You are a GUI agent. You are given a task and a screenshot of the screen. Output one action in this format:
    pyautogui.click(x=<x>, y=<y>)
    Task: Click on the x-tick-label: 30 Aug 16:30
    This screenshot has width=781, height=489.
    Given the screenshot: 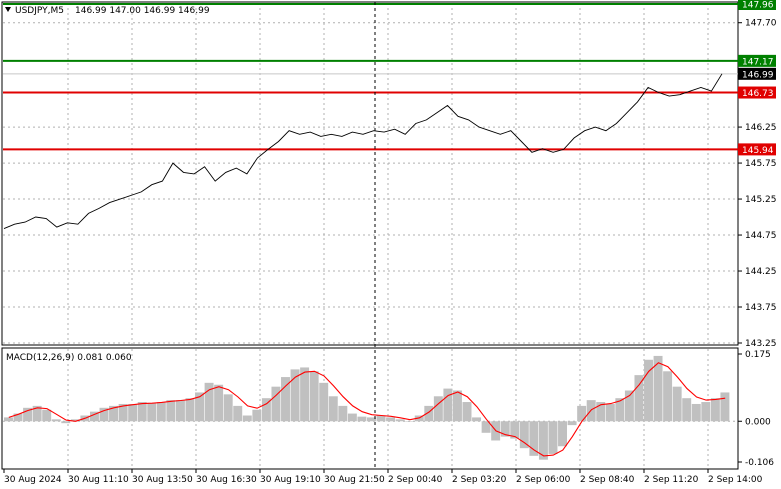 What is the action you would take?
    pyautogui.click(x=226, y=480)
    